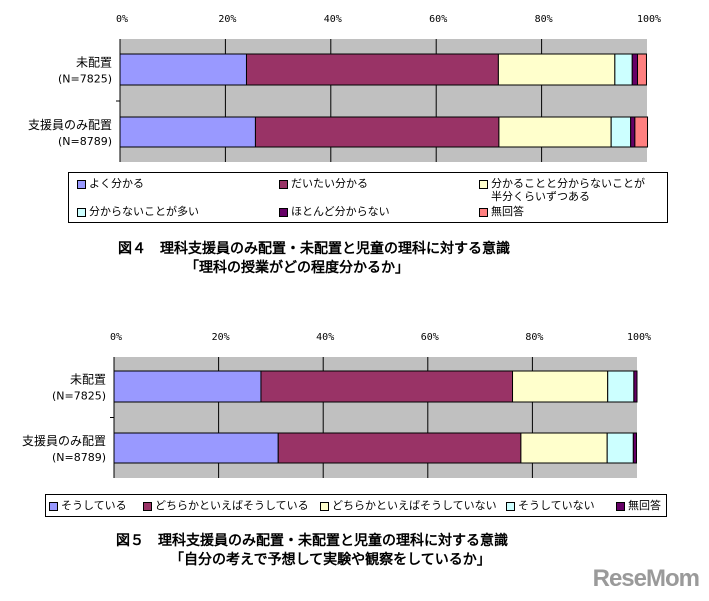  I want to click on legend-label: どちらかといえばそうしている, so click(232, 505).